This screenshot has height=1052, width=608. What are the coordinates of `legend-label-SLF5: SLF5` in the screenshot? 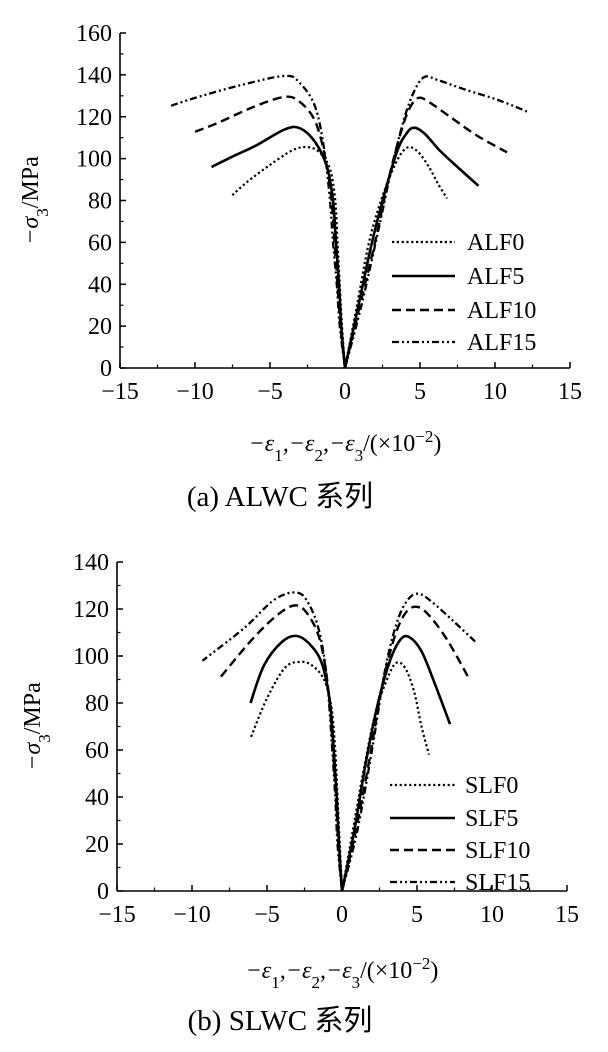 It's located at (491, 819).